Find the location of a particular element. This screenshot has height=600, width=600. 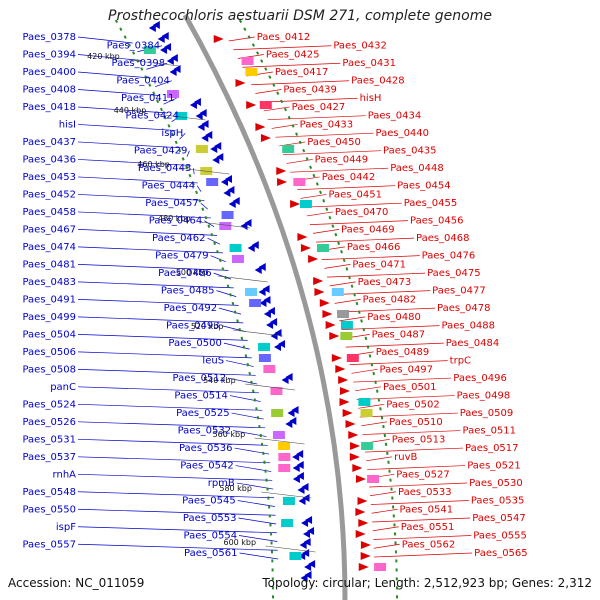

left-gene-label: Paes_0464 is located at coordinates (176, 221).